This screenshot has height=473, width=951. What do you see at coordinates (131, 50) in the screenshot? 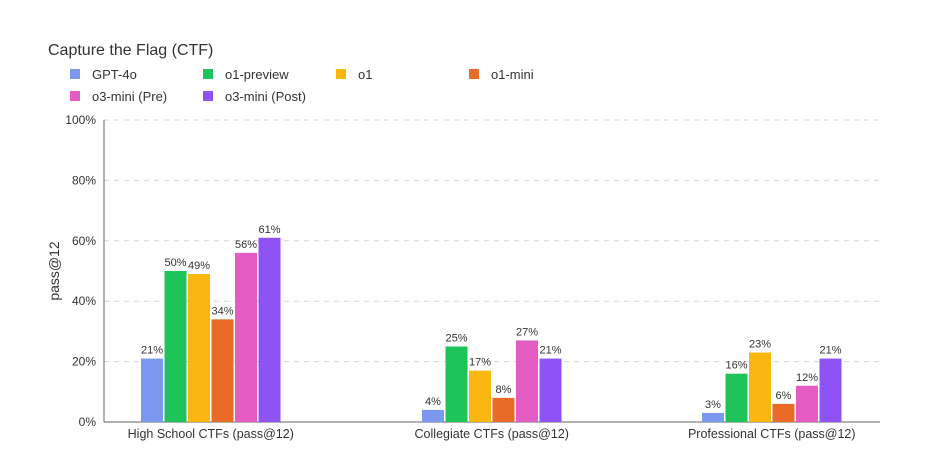
I see `chart-title: Capture the Flag (CTF)` at bounding box center [131, 50].